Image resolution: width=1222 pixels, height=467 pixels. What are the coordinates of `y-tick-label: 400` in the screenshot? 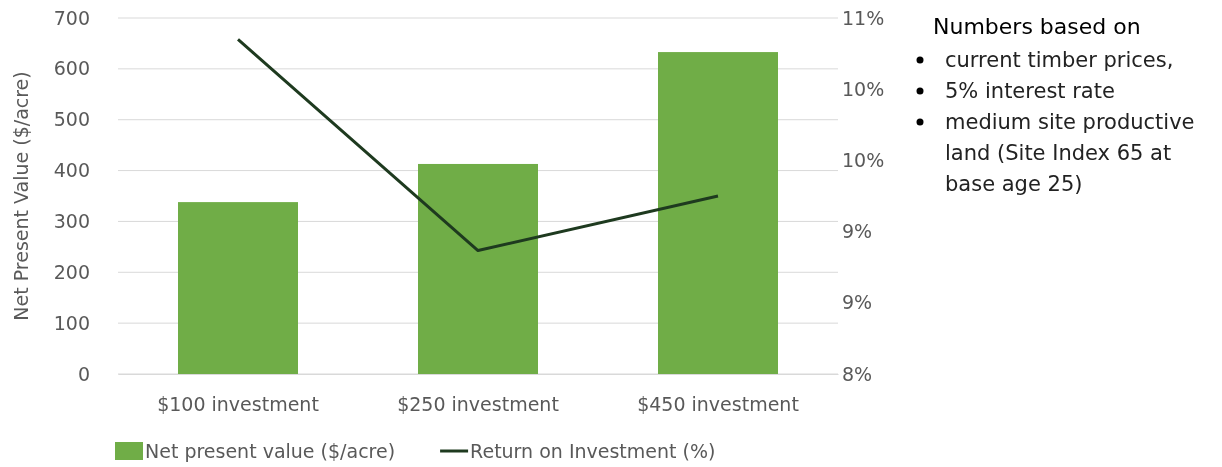 It's located at (71, 170).